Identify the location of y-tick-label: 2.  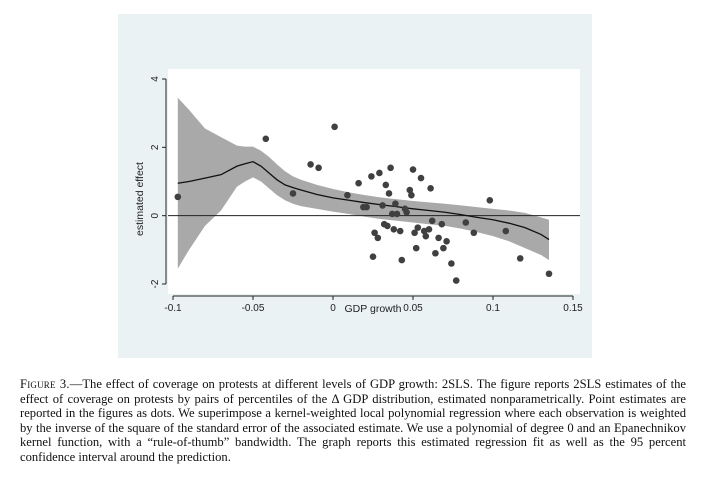
(155, 147).